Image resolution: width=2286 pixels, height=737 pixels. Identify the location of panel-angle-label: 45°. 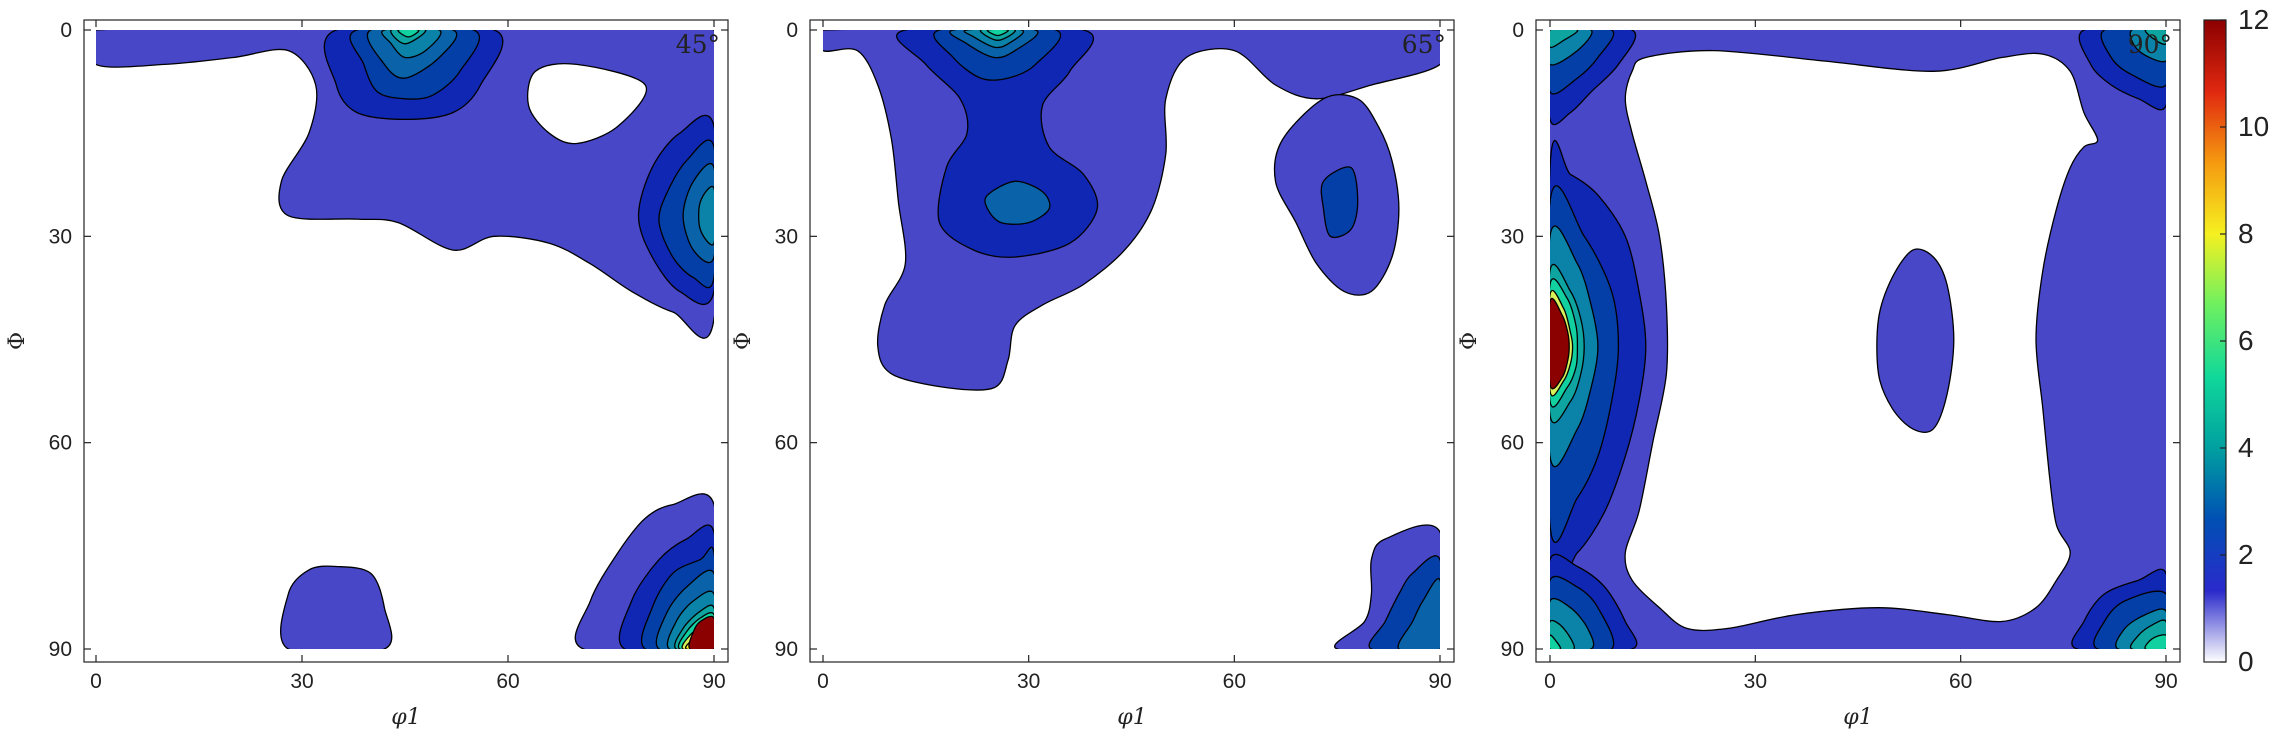
(698, 44).